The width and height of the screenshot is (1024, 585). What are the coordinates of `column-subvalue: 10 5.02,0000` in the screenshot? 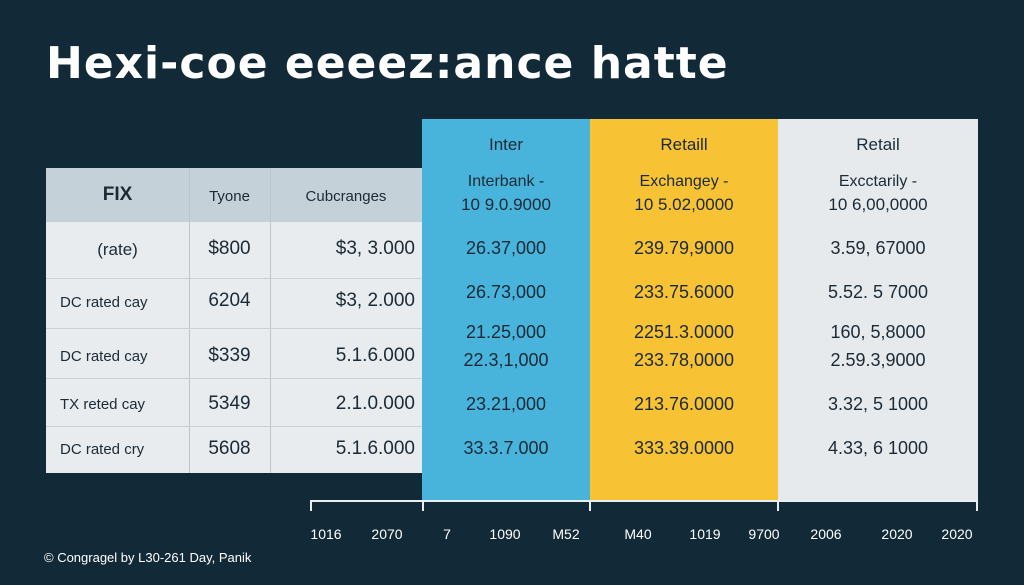 It's located at (684, 204).